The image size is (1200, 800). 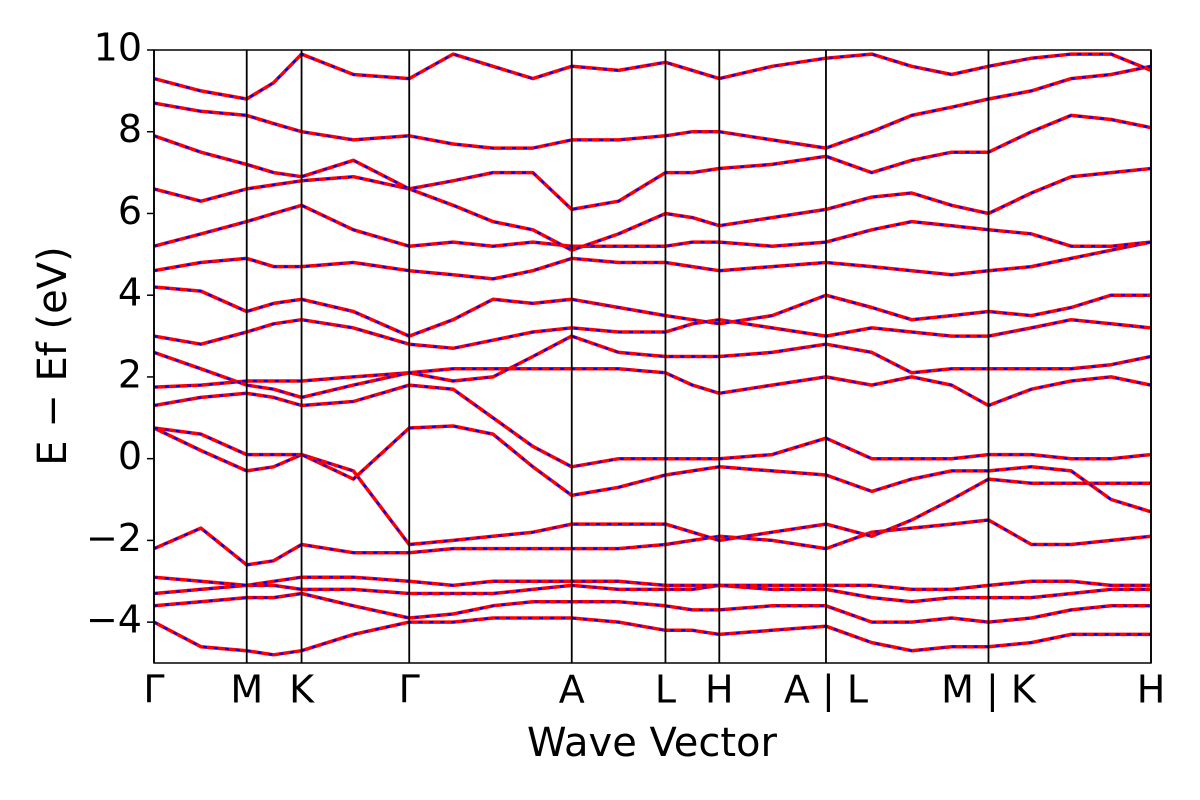 What do you see at coordinates (114, 620) in the screenshot?
I see `y-tick-label: −4` at bounding box center [114, 620].